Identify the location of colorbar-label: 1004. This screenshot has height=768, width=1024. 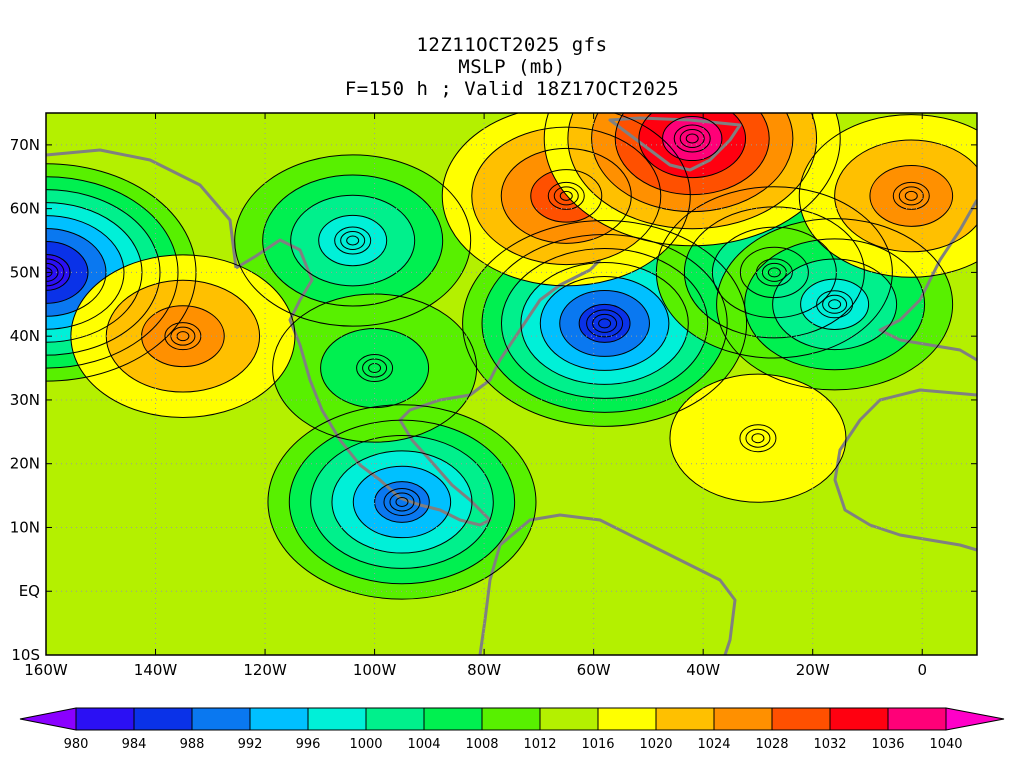
(423, 744).